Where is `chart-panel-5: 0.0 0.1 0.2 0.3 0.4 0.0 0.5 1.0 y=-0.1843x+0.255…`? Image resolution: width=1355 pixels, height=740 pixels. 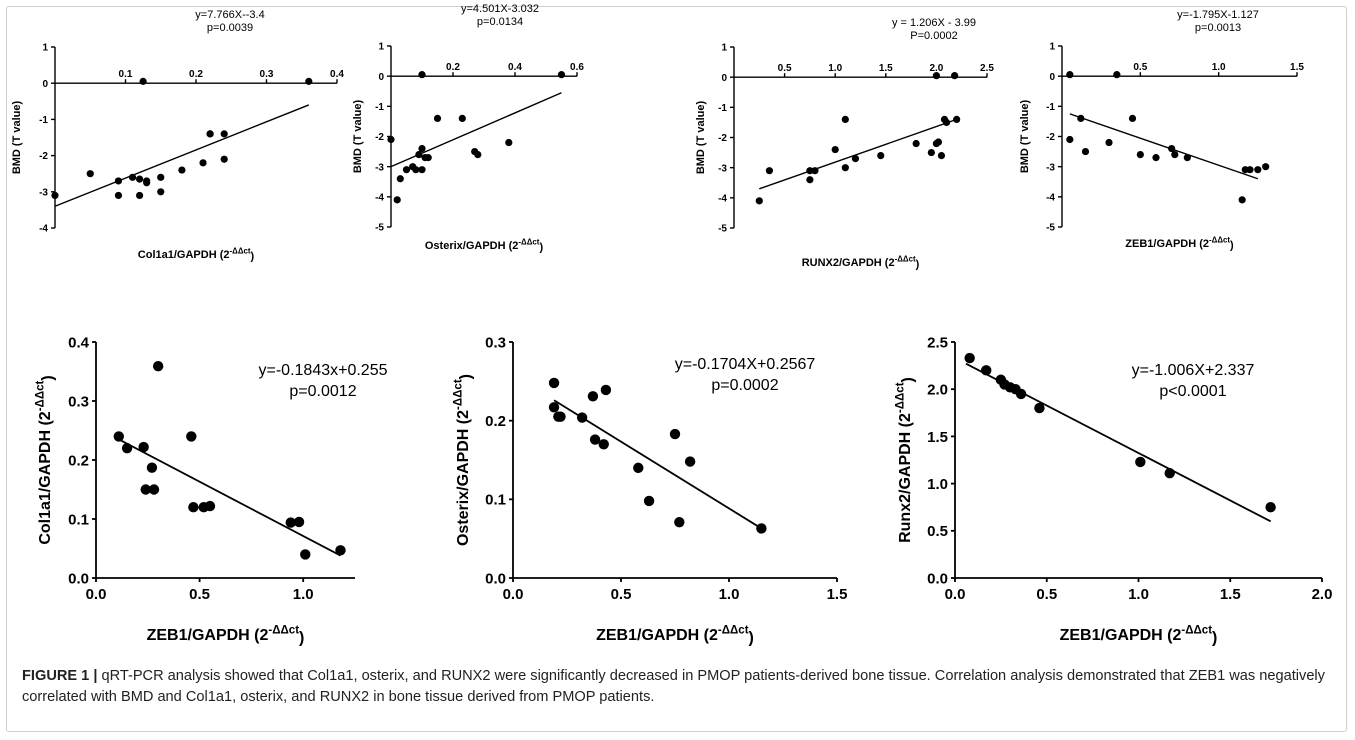 chart-panel-5: 0.0 0.1 0.2 0.3 0.4 0.0 0.5 1.0 y=-0.1843x+0.255… is located at coordinates (211, 490).